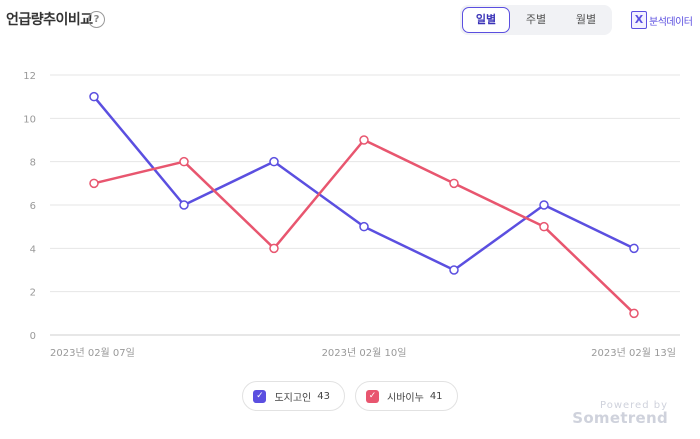  Describe the element at coordinates (620, 418) in the screenshot. I see `brand-name: Sometrend` at that location.